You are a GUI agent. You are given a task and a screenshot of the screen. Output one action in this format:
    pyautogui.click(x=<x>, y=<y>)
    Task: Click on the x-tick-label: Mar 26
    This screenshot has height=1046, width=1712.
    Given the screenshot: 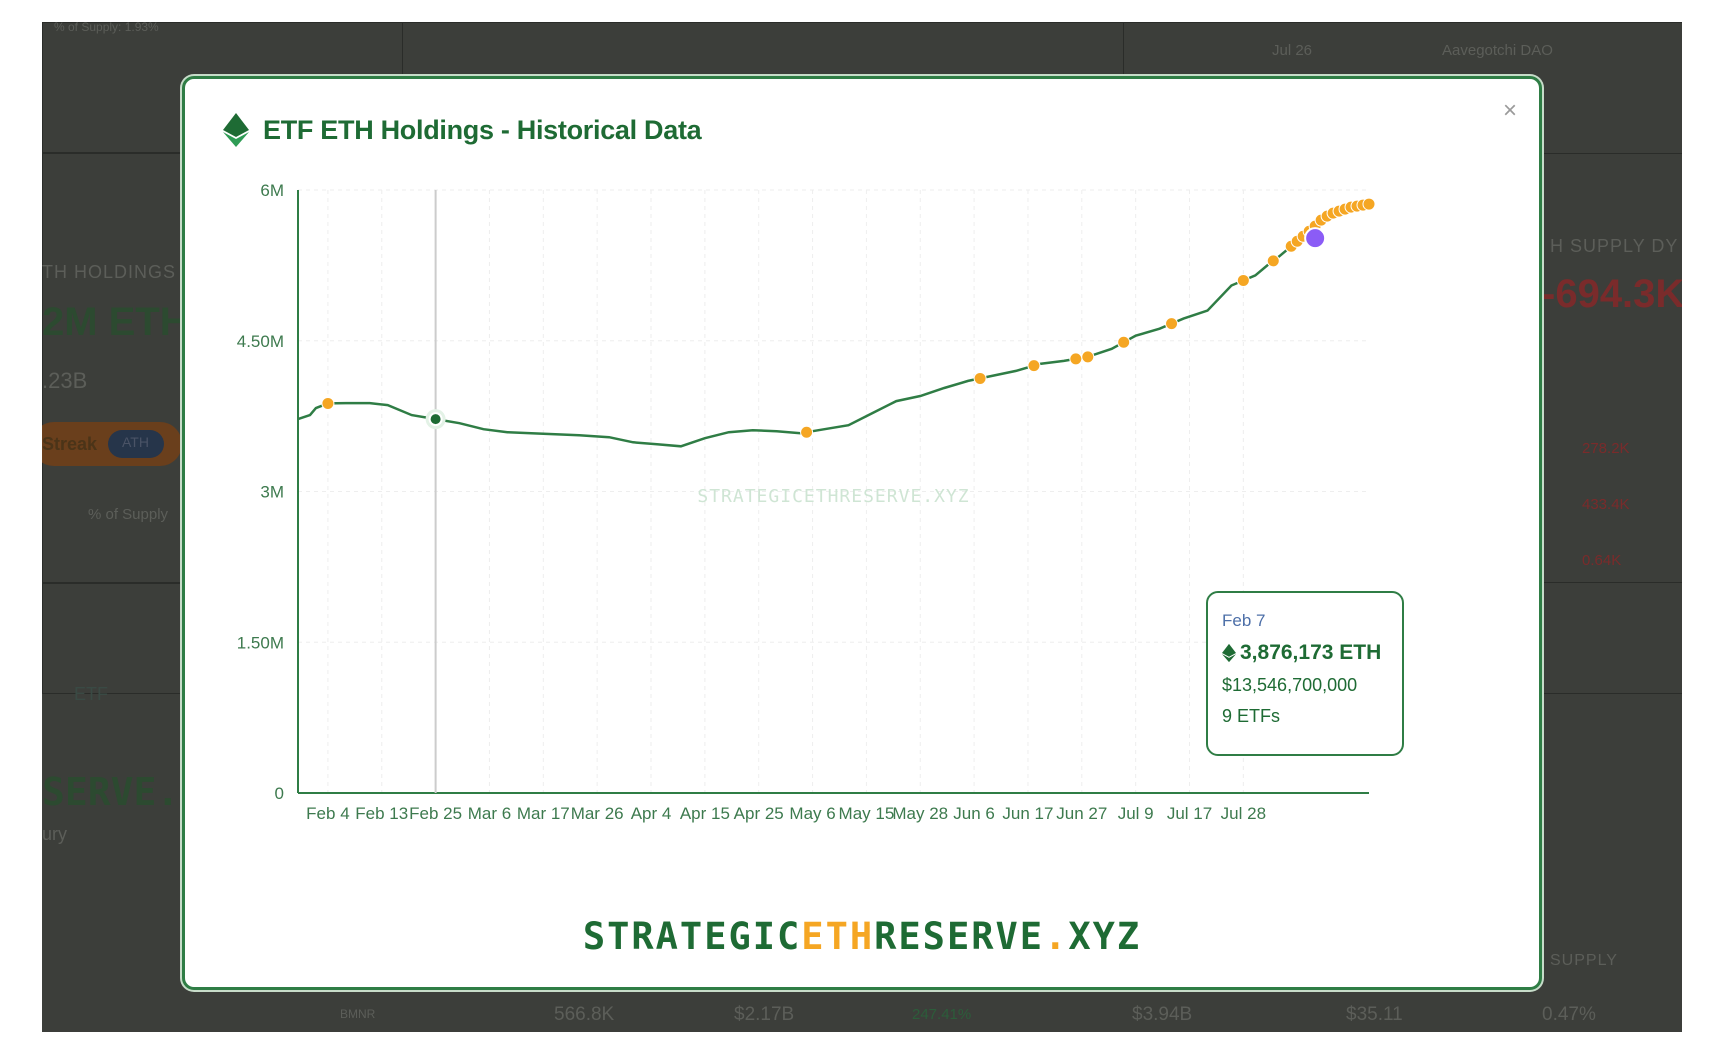 What is the action you would take?
    pyautogui.click(x=597, y=813)
    